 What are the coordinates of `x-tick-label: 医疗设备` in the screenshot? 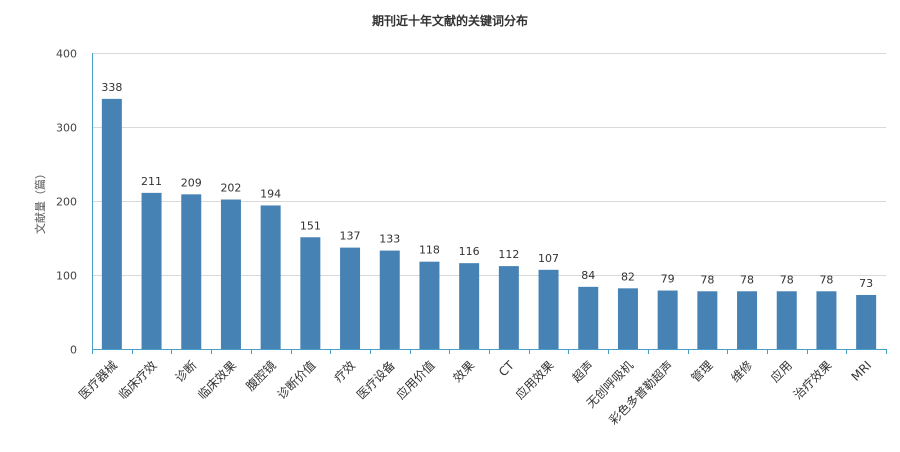 It's located at (376, 380).